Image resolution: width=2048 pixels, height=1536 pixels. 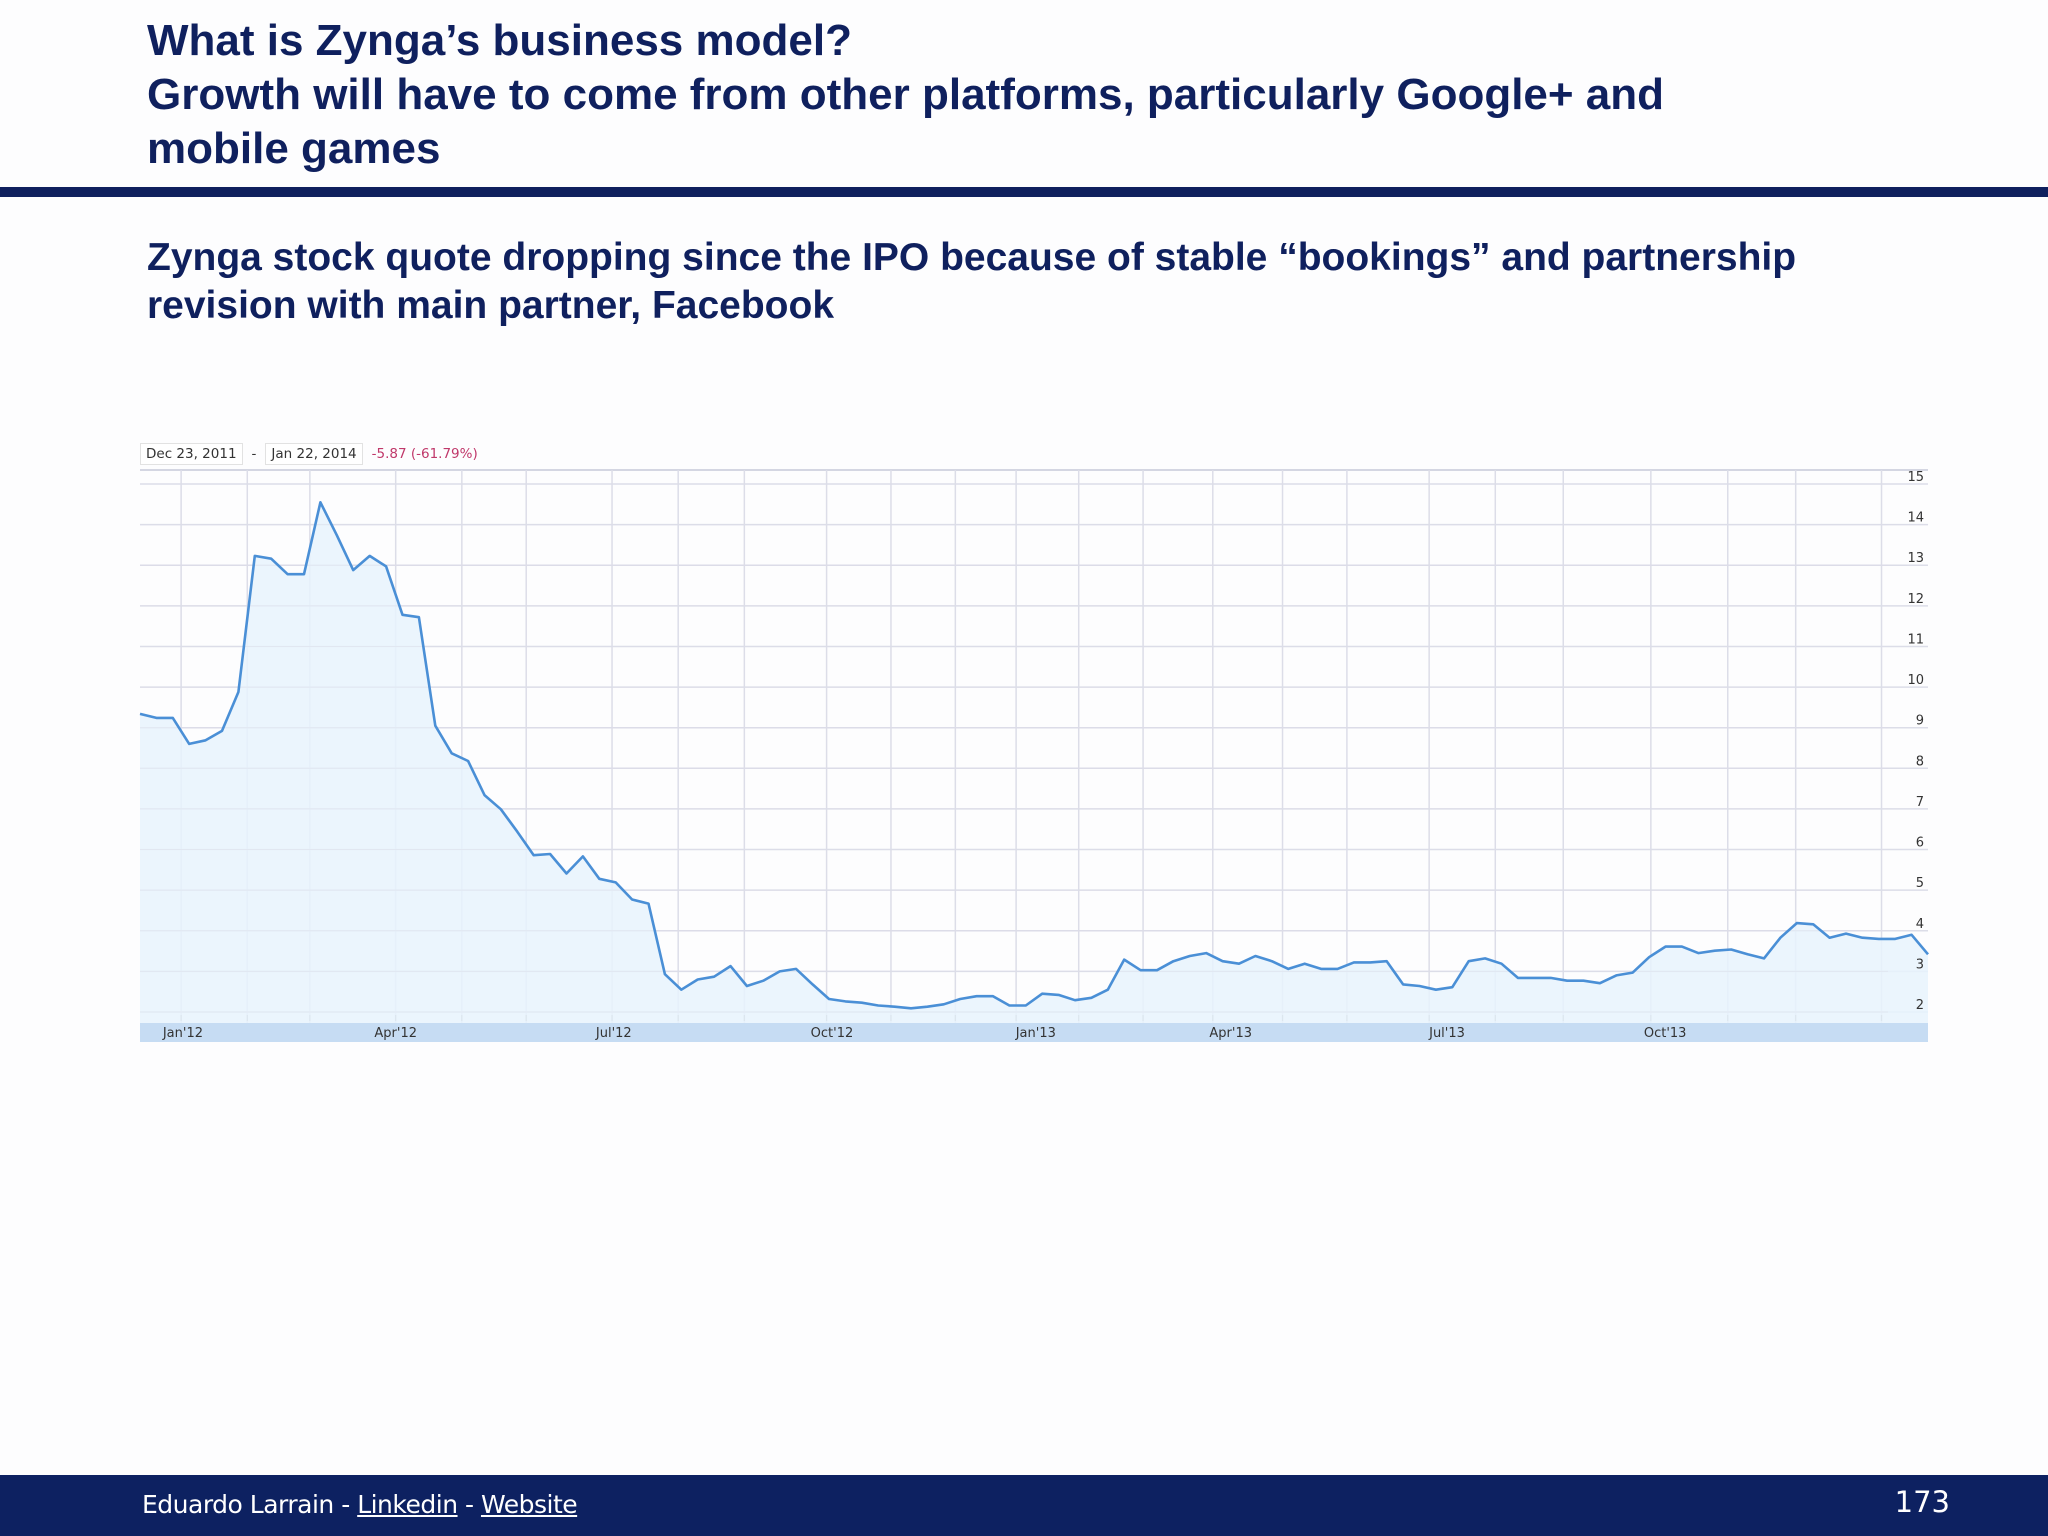 I want to click on y-axis-label: 14, so click(x=1915, y=518).